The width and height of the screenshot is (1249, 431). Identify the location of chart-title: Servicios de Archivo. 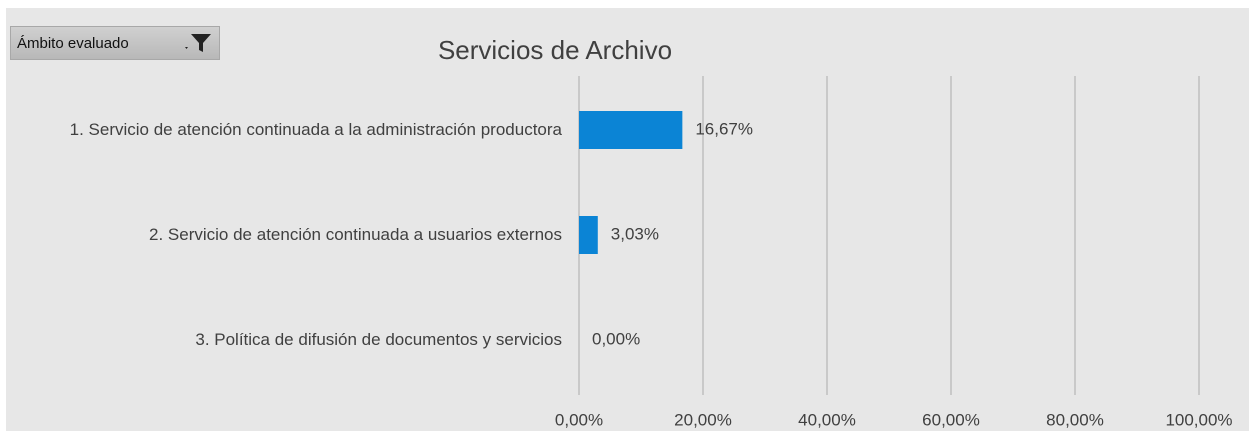
(555, 50).